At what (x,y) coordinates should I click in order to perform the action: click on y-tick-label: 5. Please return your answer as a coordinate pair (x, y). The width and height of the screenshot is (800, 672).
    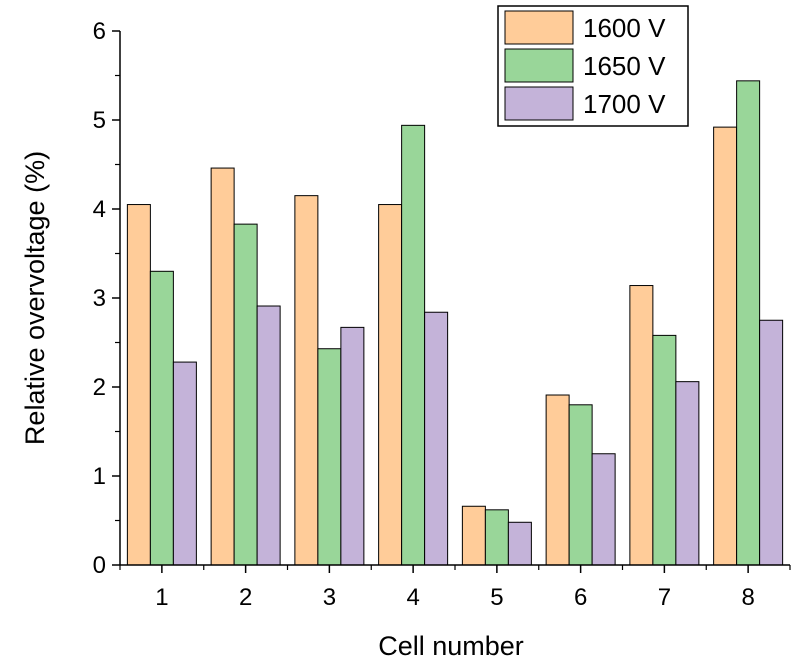
    Looking at the image, I should click on (99, 120).